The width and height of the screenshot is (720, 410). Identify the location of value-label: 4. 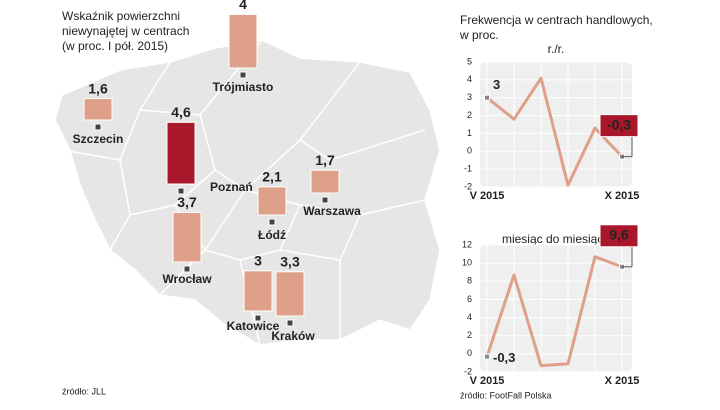
(243, 6).